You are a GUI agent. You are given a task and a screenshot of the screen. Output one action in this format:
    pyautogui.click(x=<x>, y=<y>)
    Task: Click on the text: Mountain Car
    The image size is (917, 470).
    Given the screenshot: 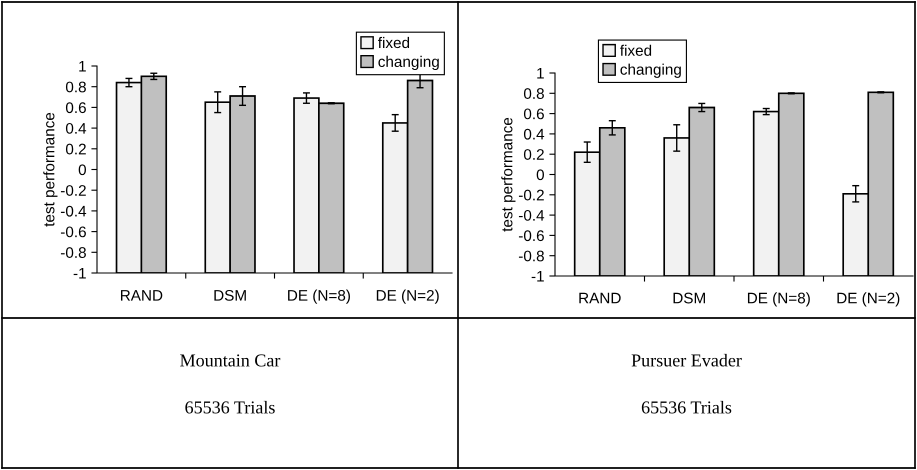 What is the action you would take?
    pyautogui.click(x=230, y=360)
    